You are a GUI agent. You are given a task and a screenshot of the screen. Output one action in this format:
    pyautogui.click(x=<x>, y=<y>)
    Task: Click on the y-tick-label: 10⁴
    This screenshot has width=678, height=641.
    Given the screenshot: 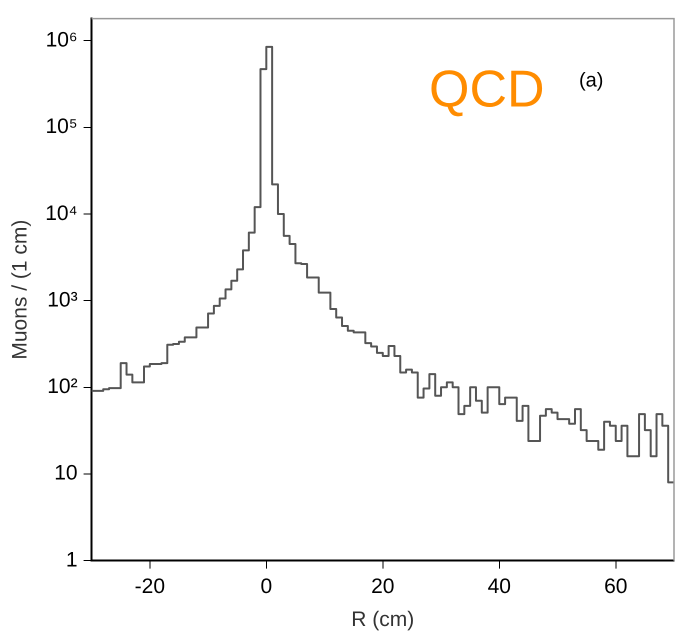 What is the action you would take?
    pyautogui.click(x=61, y=213)
    